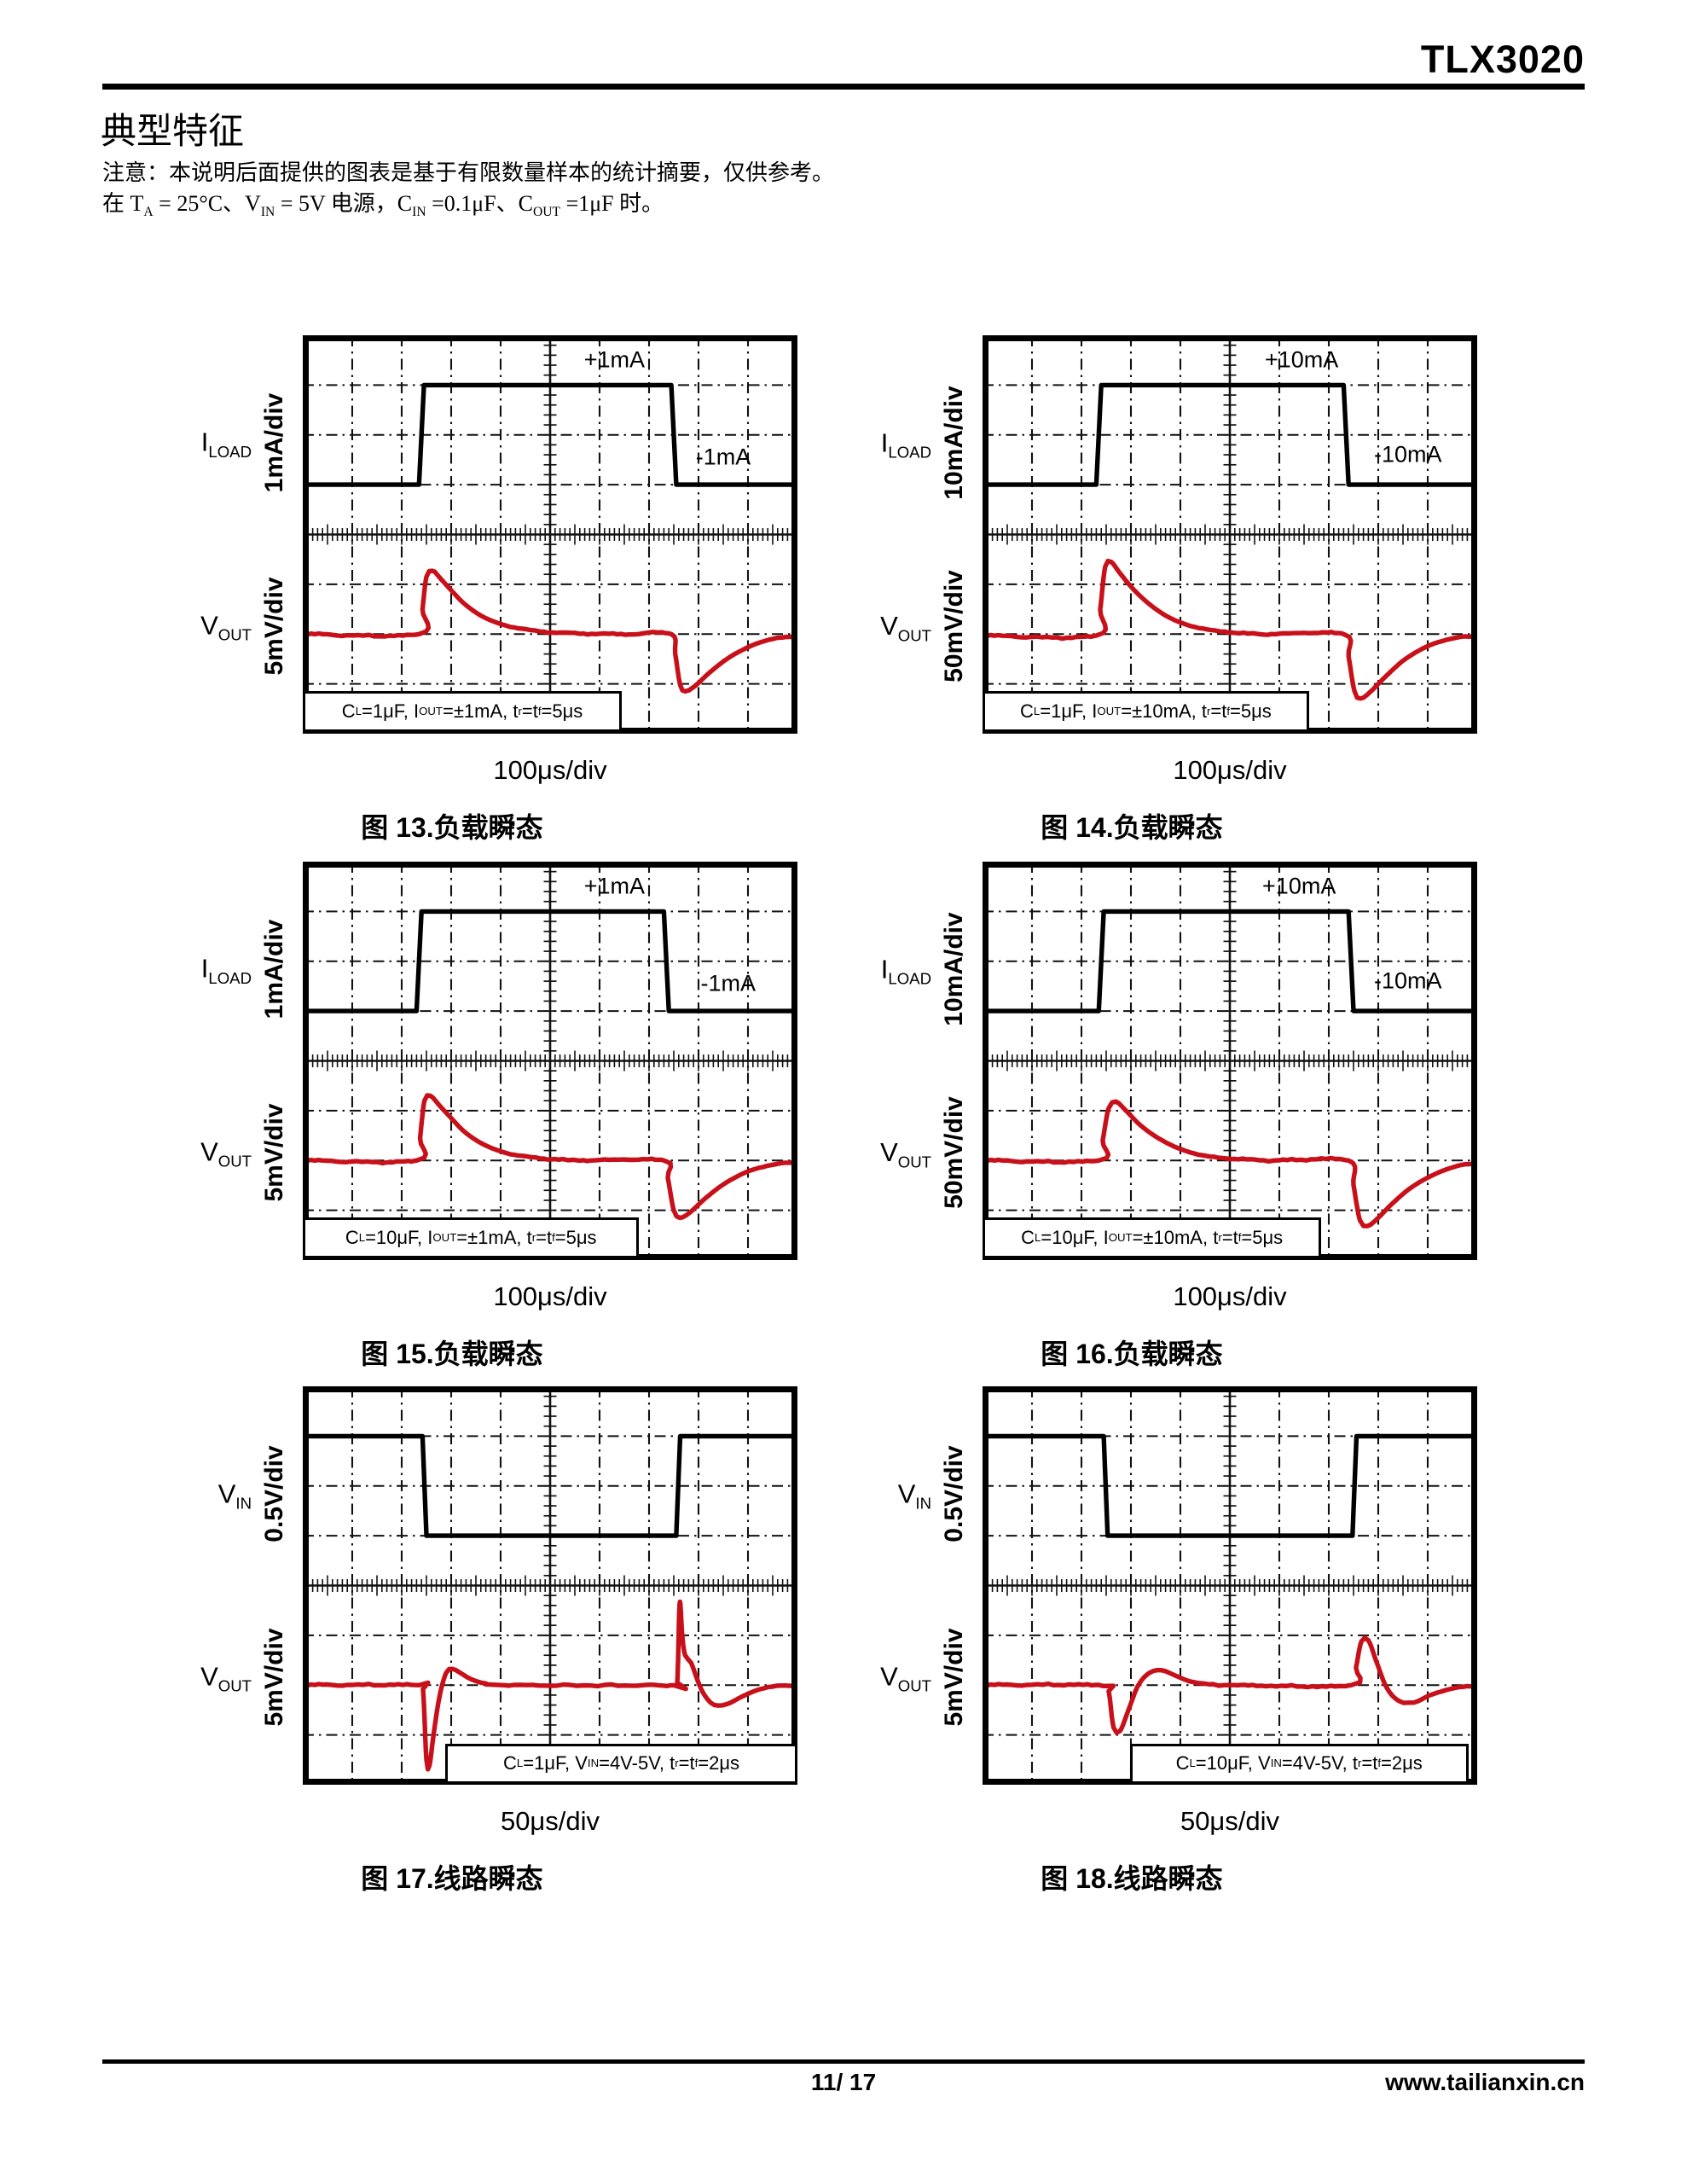 The width and height of the screenshot is (1687, 2184). I want to click on scope-plot: C L =10μF, V IN =4V-5V, t r =t f =2μs, so click(1230, 1586).